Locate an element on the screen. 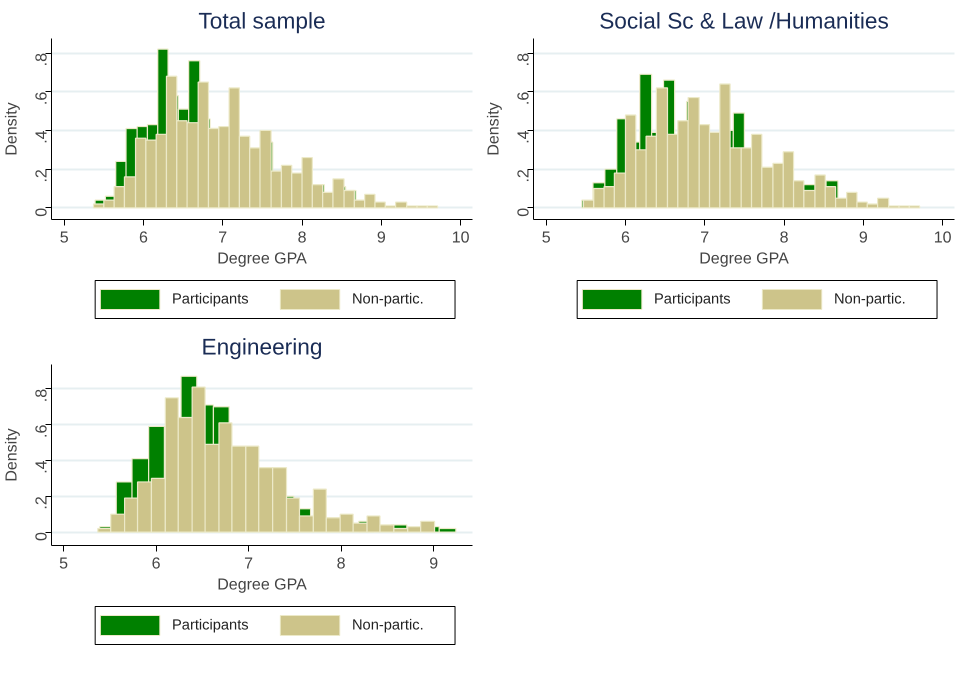 This screenshot has width=973, height=679. chart-title: Social Sc & Law /Humanities is located at coordinates (744, 21).